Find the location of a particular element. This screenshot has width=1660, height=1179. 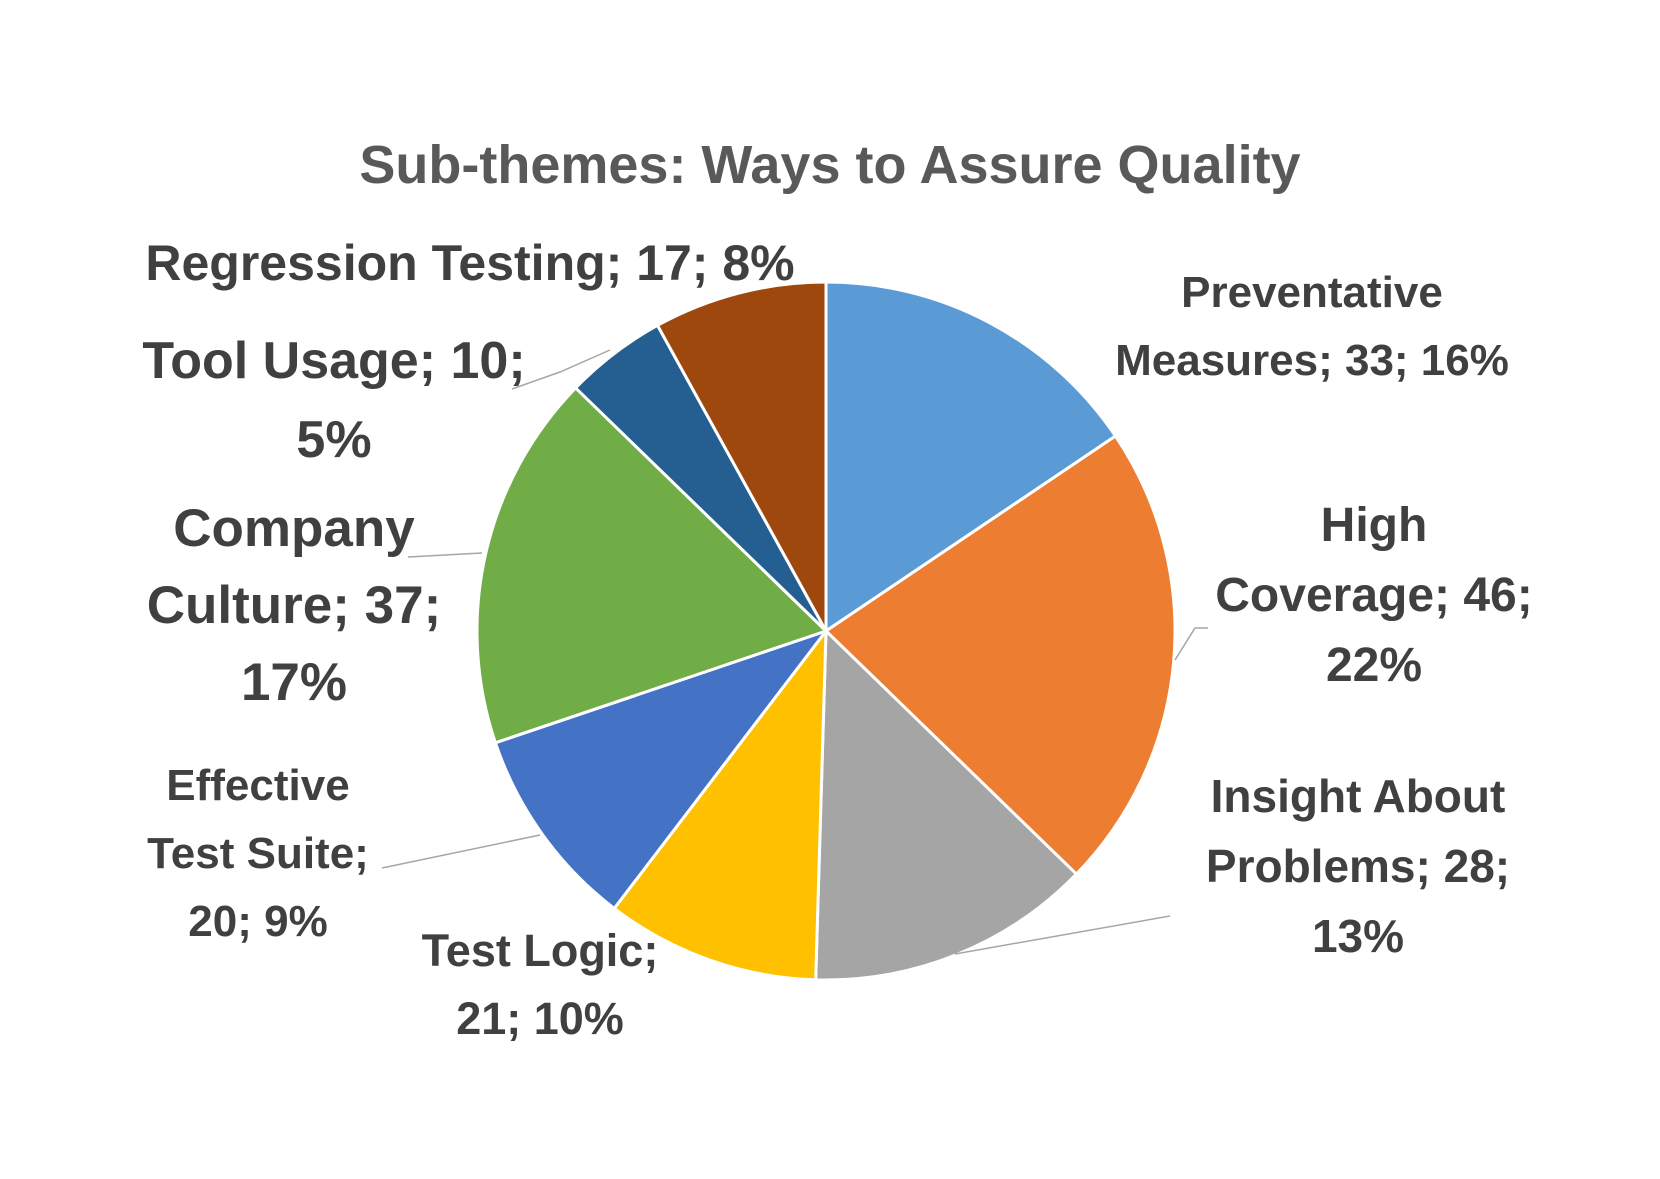

data-label-line: Culture; 37; is located at coordinates (294, 605).